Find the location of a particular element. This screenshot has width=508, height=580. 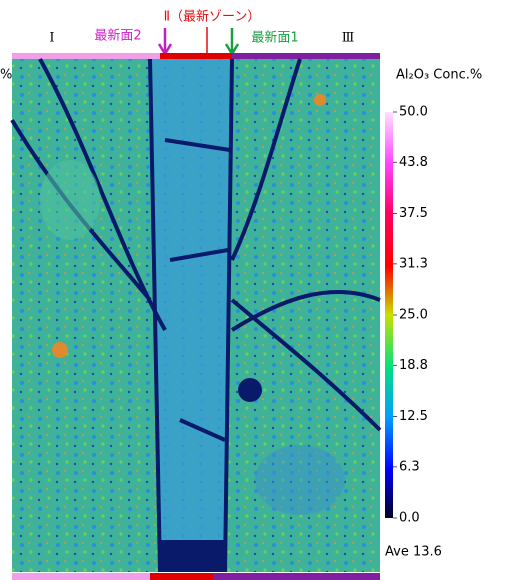

colorbar-tick-label: 31.3 is located at coordinates (413, 263).